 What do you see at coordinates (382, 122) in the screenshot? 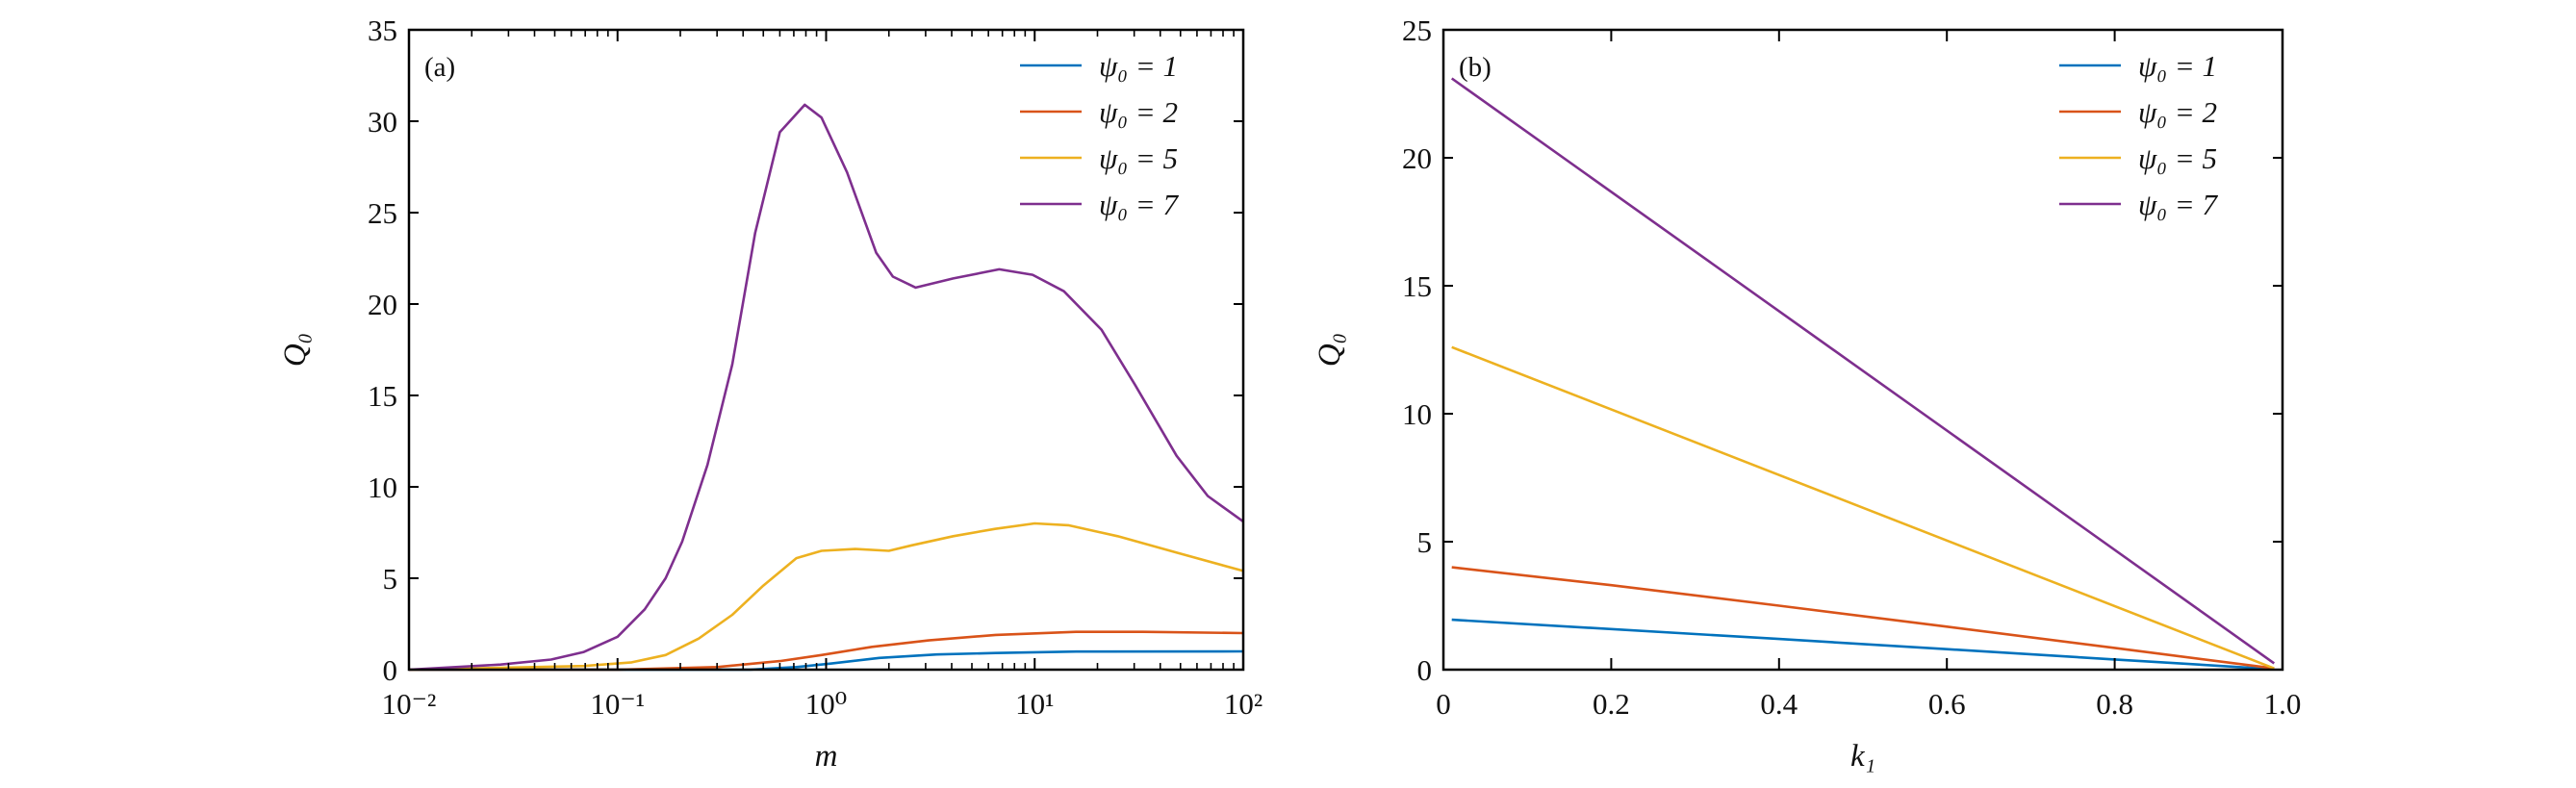
I see `y-tick-label: 30` at bounding box center [382, 122].